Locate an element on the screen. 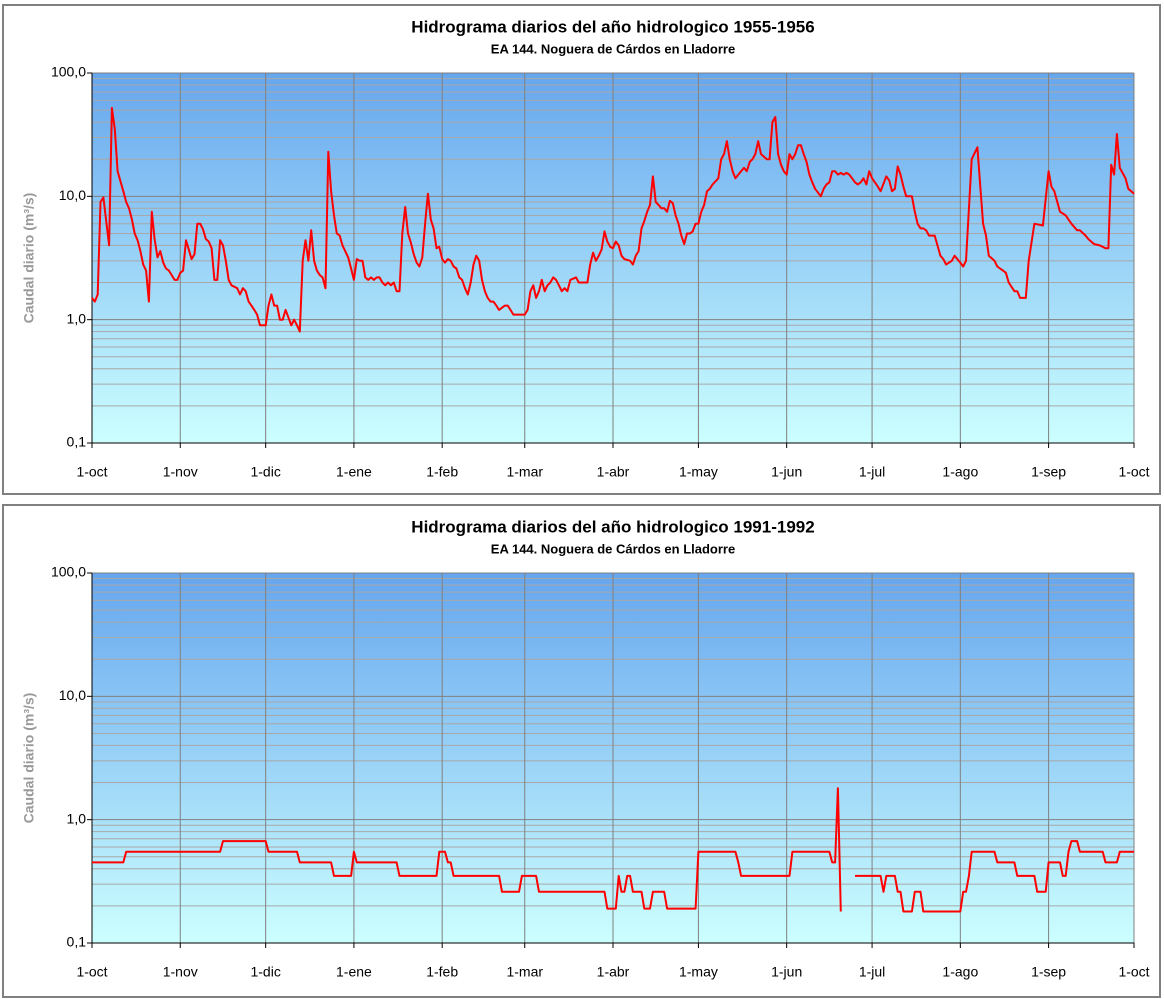  data-line is located at coordinates (613, 850).